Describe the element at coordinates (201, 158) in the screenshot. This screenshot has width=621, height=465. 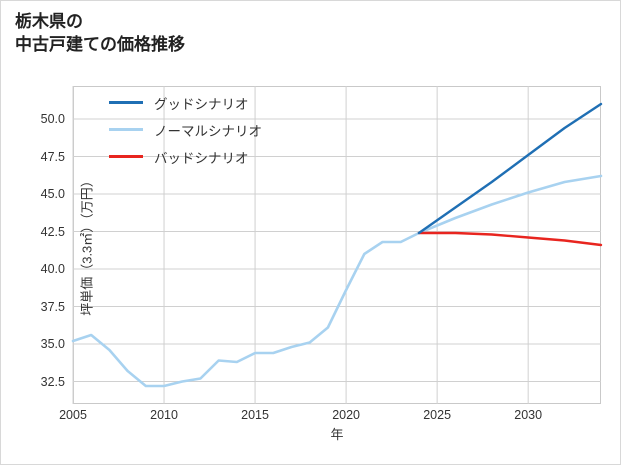
I see `legend-label: バッドシナリオ` at that location.